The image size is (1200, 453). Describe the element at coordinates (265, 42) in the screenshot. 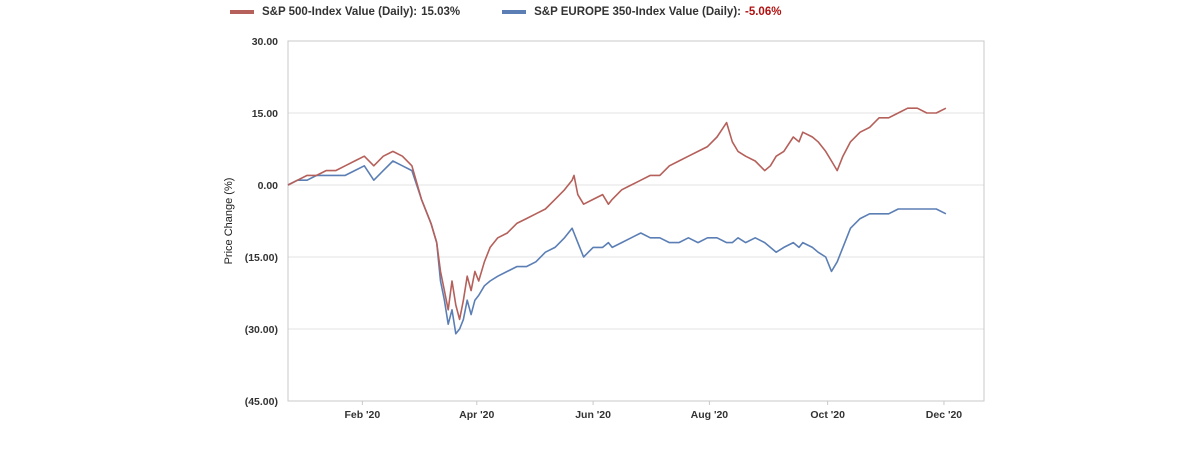

I see `y-tick-label: 30.00` at that location.